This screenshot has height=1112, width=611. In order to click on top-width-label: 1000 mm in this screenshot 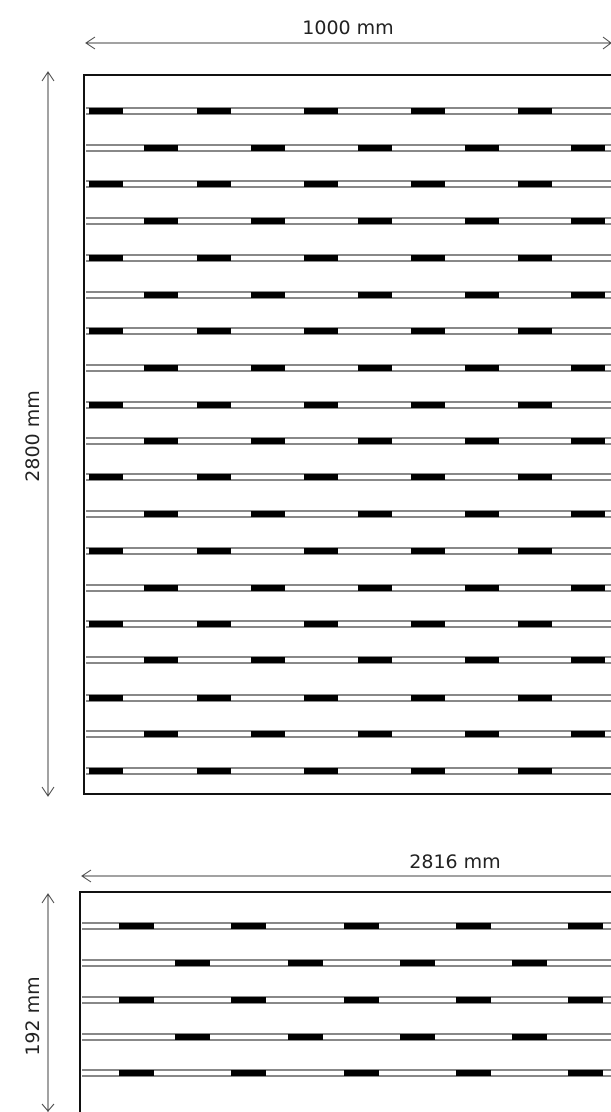, I will do `click(347, 28)`.